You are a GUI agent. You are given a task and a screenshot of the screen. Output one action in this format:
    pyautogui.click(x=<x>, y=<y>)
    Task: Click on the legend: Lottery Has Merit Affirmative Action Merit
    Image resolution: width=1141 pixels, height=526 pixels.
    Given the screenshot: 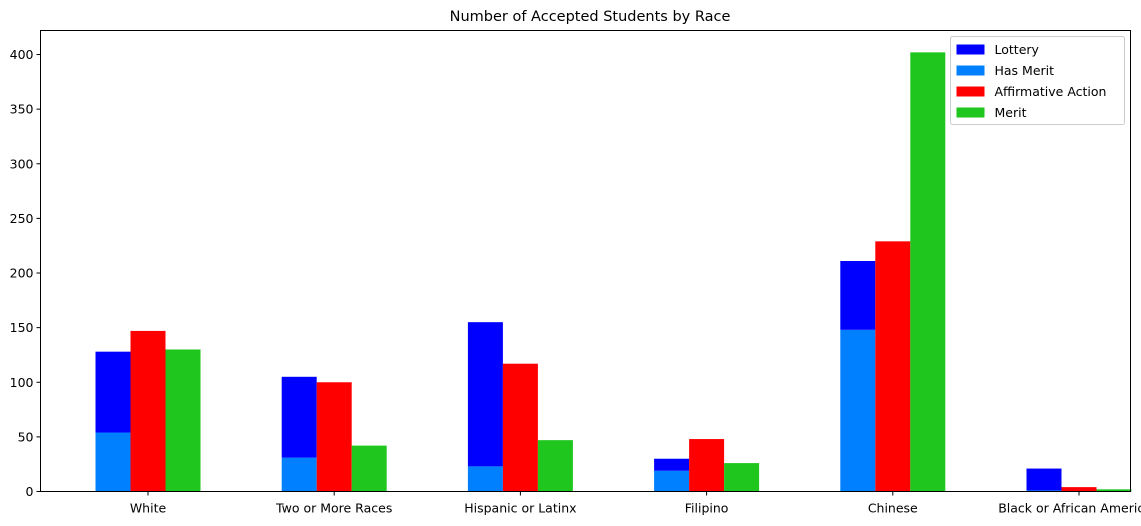 What is the action you would take?
    pyautogui.click(x=1037, y=80)
    